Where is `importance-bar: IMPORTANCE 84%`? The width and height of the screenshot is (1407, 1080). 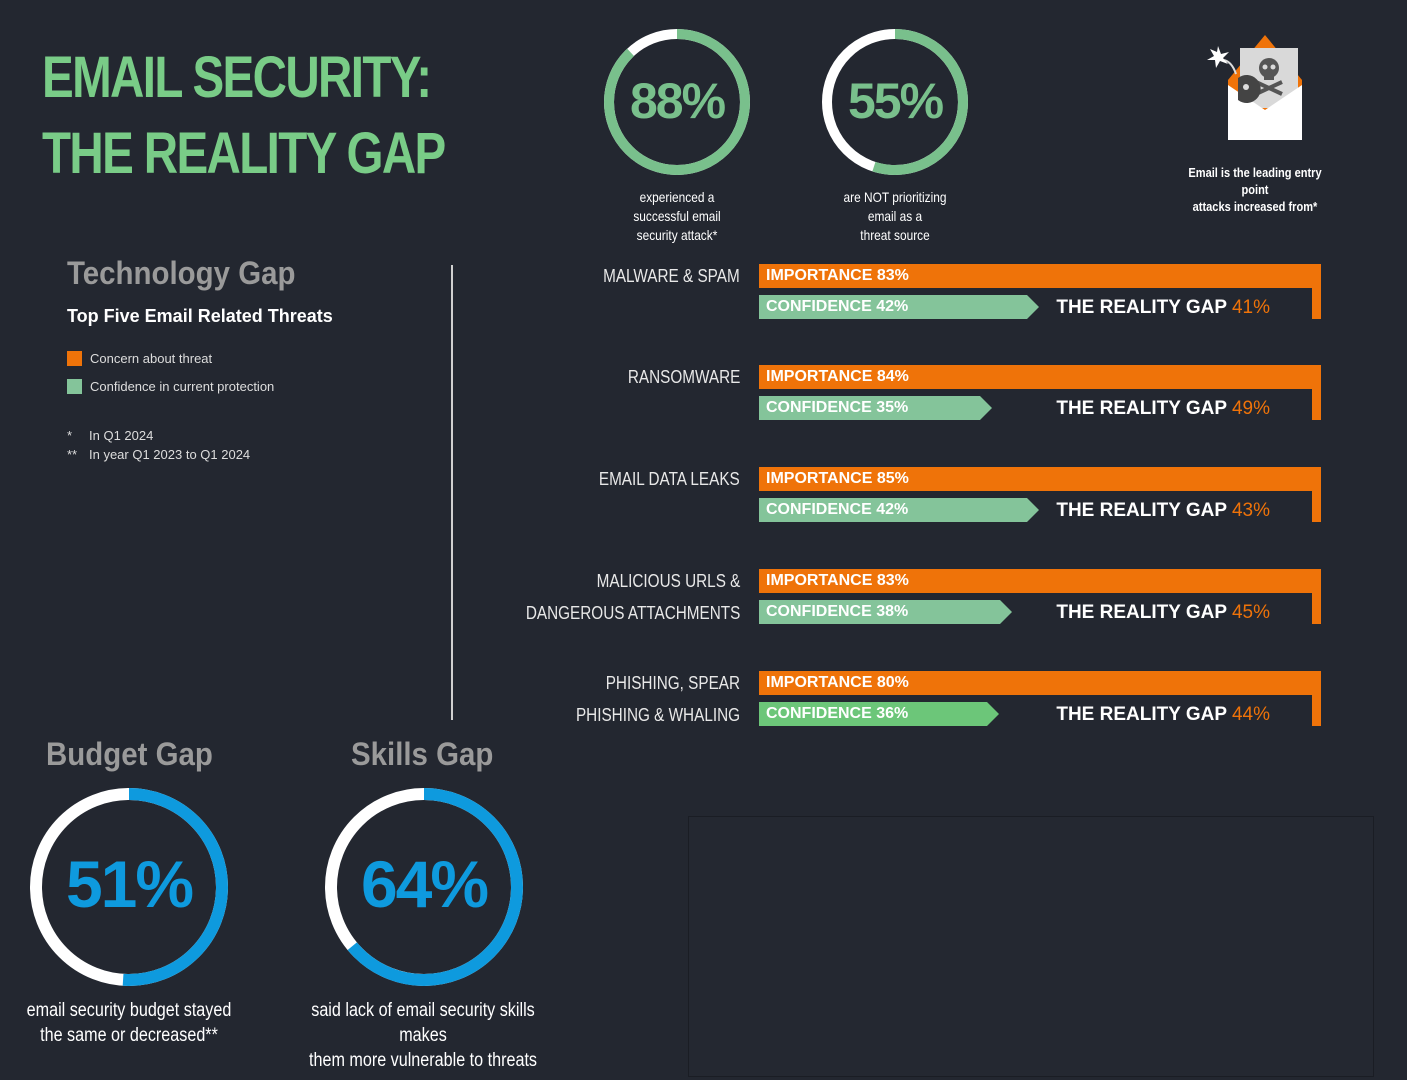 importance-bar: IMPORTANCE 84% is located at coordinates (1040, 377).